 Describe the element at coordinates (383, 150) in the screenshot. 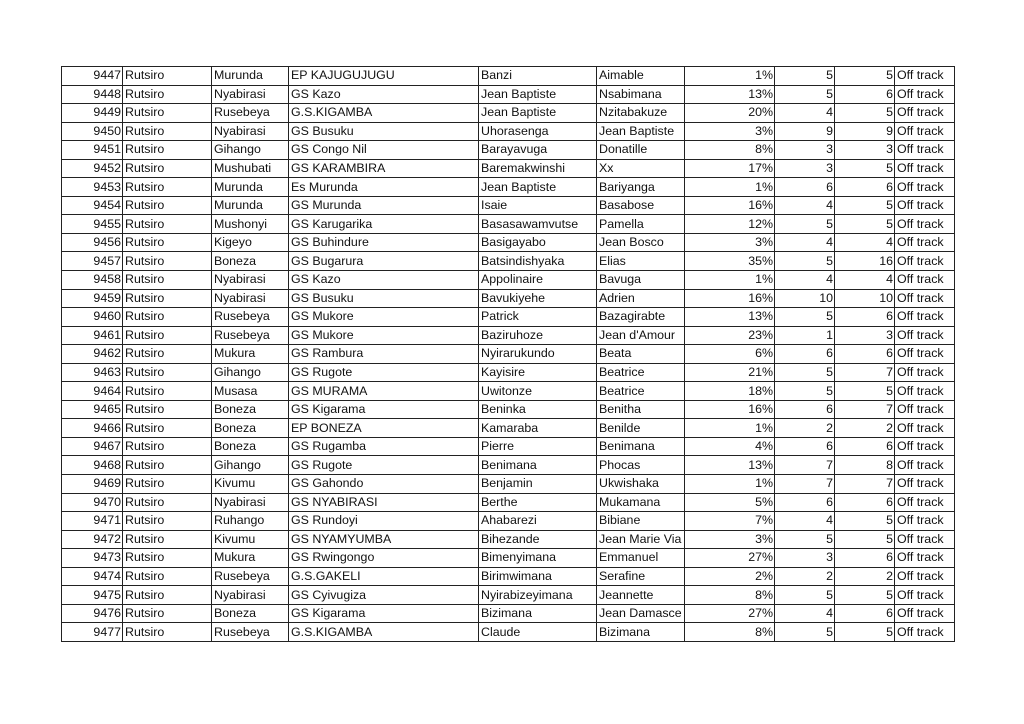

I see `cell-school: GS Congo Nil` at that location.